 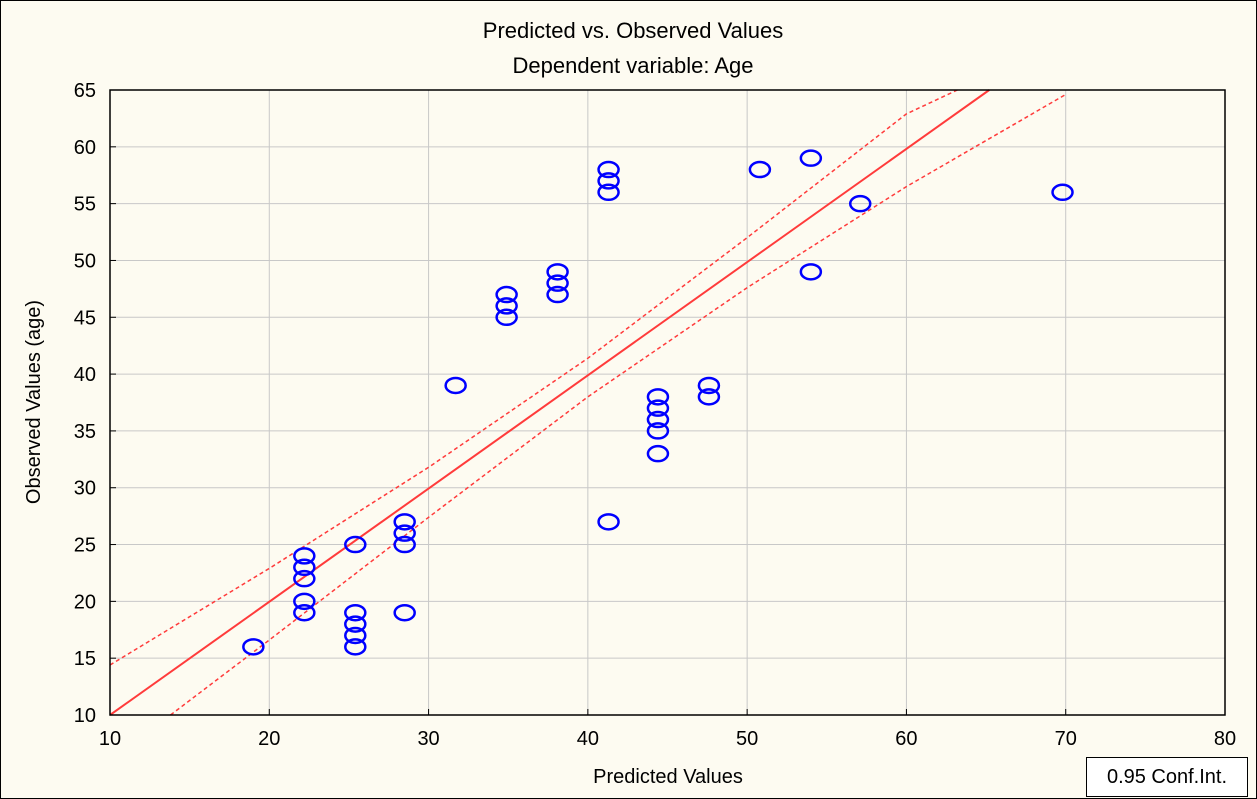 What do you see at coordinates (633, 30) in the screenshot?
I see `chart-title: Predicted vs. Observed Values` at bounding box center [633, 30].